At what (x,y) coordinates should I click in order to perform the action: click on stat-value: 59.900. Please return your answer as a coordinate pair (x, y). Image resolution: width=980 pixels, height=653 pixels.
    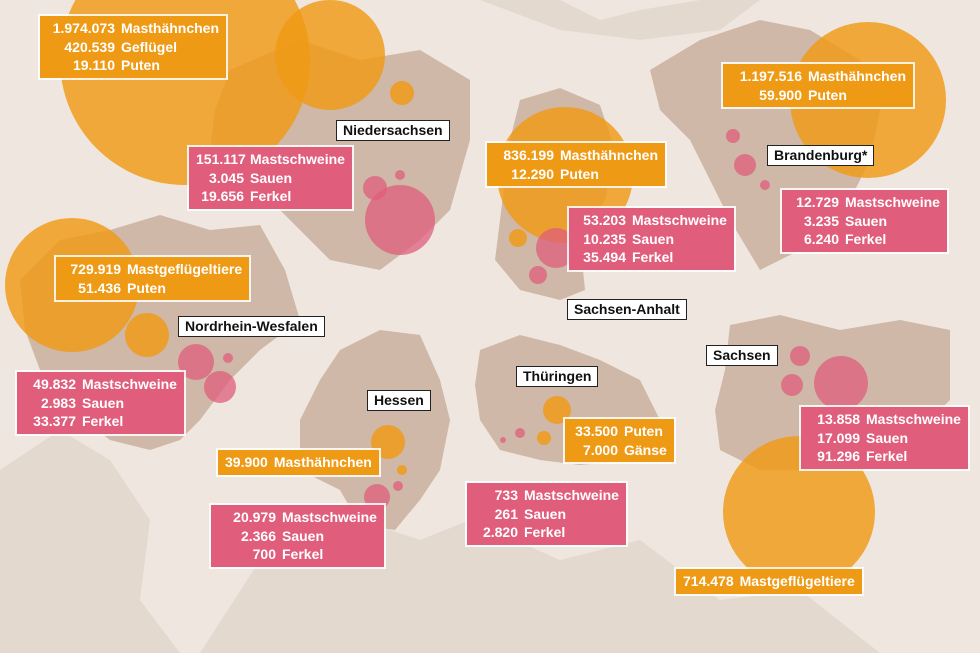
    Looking at the image, I should click on (780, 94).